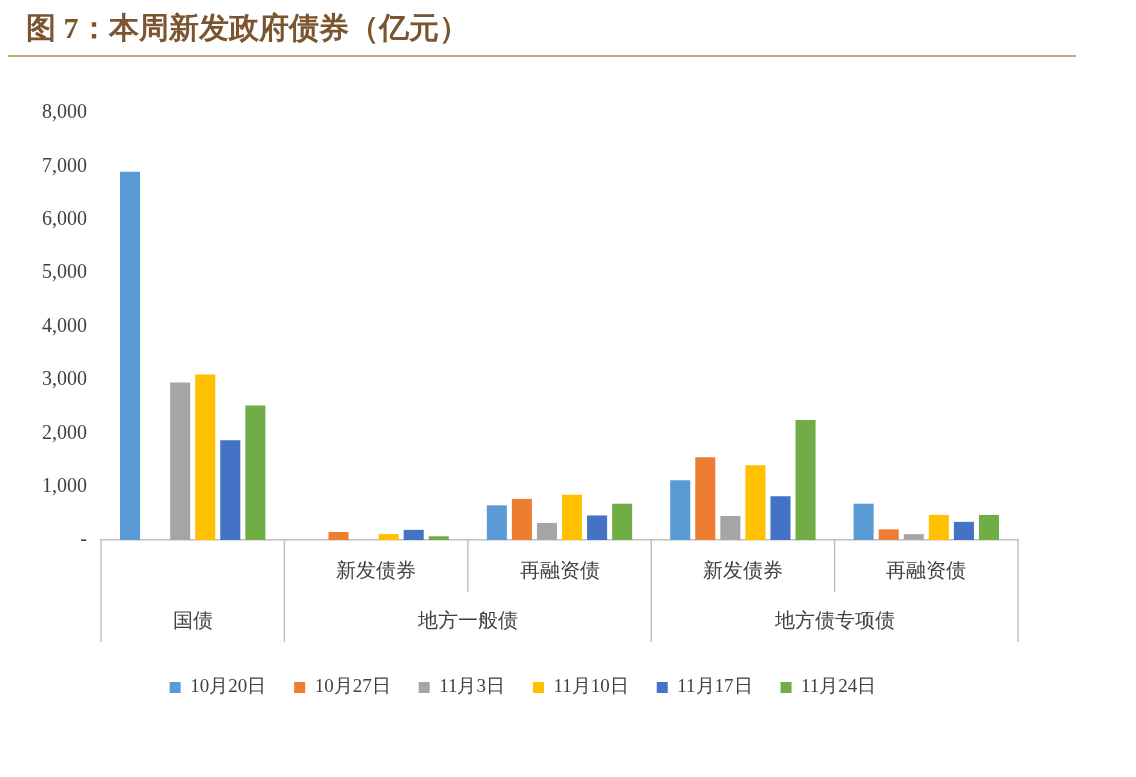  I want to click on y-tick-label: 8,000, so click(64, 111).